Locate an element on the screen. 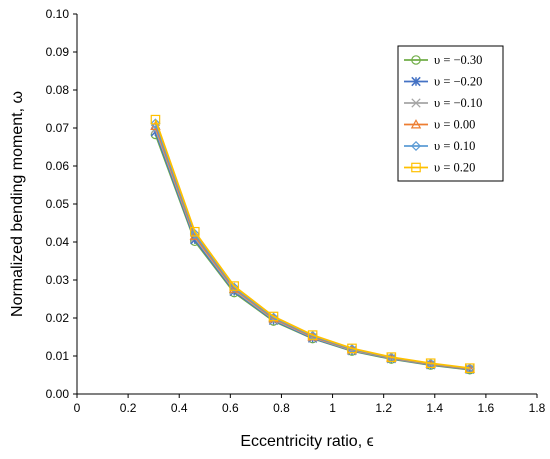 This screenshot has height=459, width=550. y-tick-label: 0.05 is located at coordinates (58, 204).